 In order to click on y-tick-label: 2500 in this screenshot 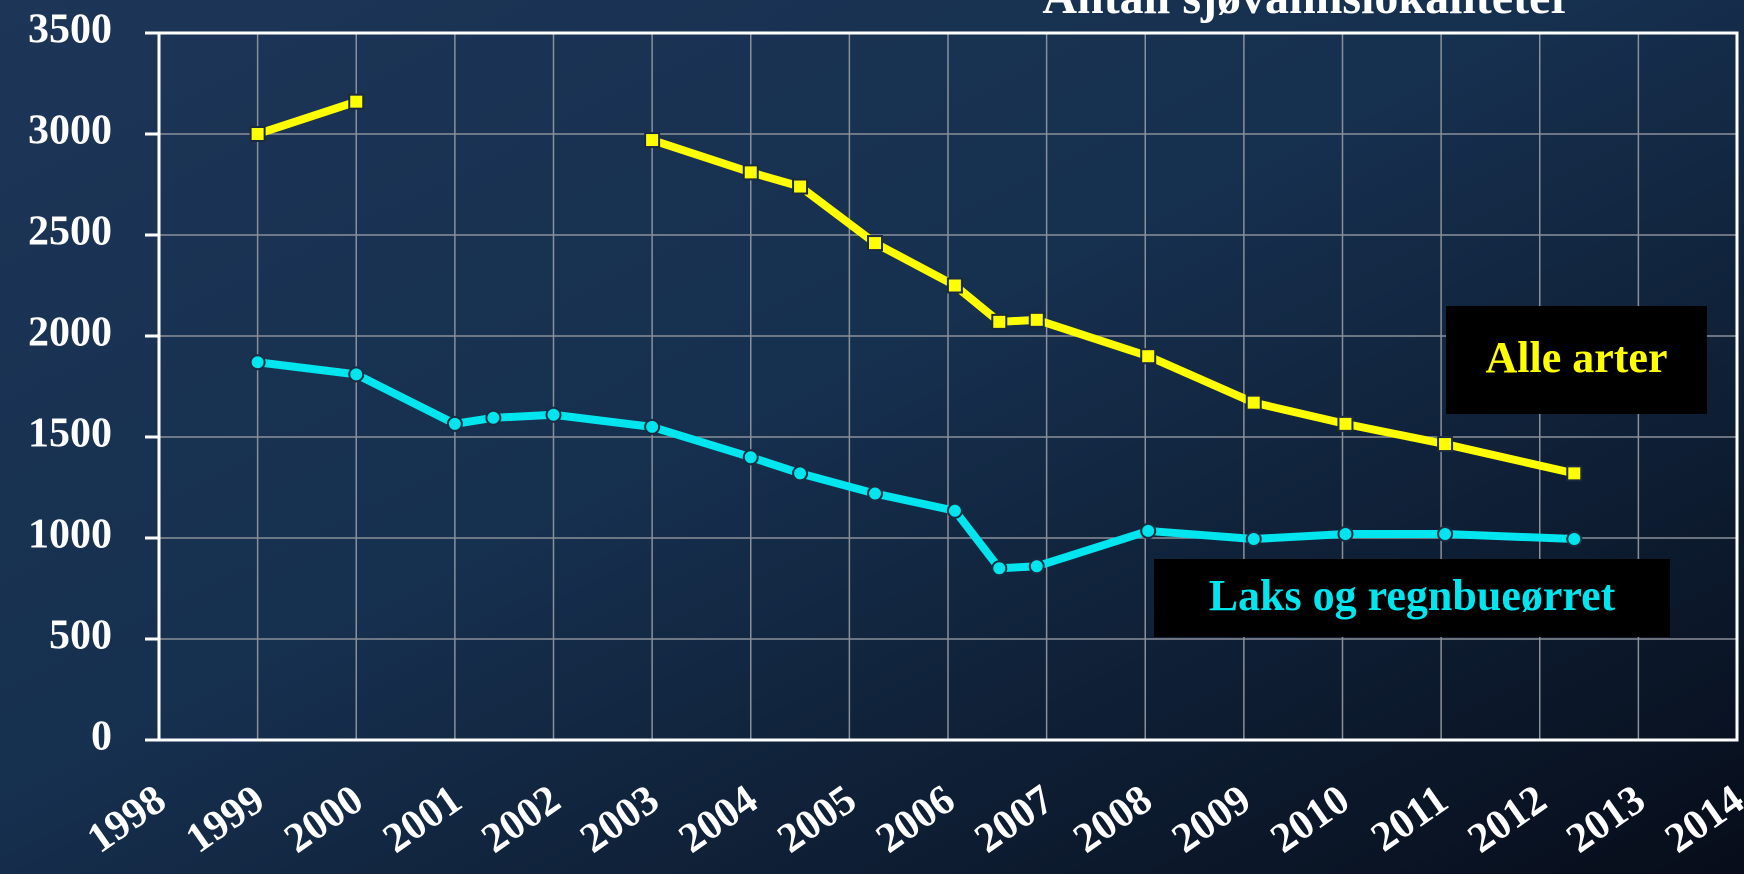, I will do `click(70, 232)`.